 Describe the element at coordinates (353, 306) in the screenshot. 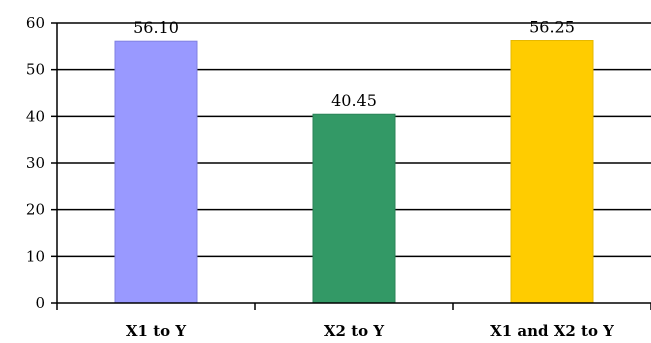

I see `x-axis` at that location.